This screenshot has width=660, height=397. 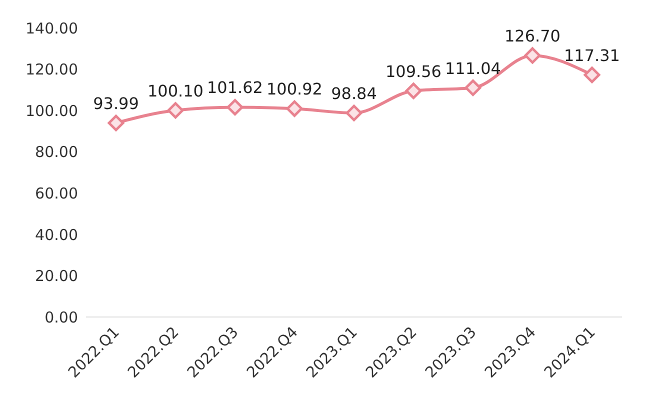 What do you see at coordinates (176, 90) in the screenshot?
I see `data-label: 100.10` at bounding box center [176, 90].